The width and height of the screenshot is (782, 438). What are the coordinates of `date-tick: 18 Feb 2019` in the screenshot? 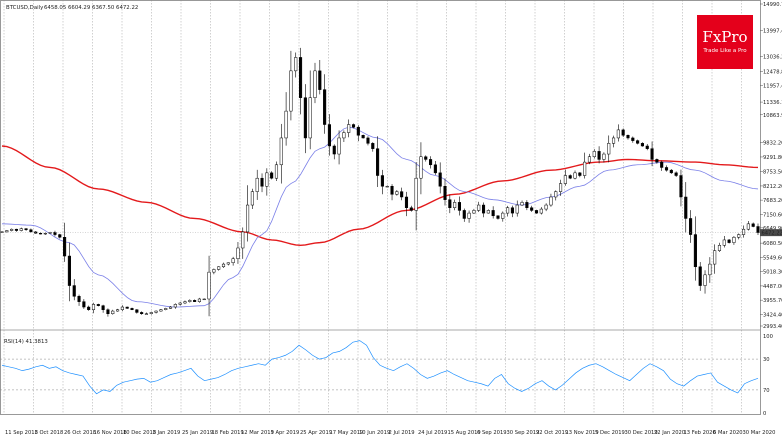 It's located at (228, 433).